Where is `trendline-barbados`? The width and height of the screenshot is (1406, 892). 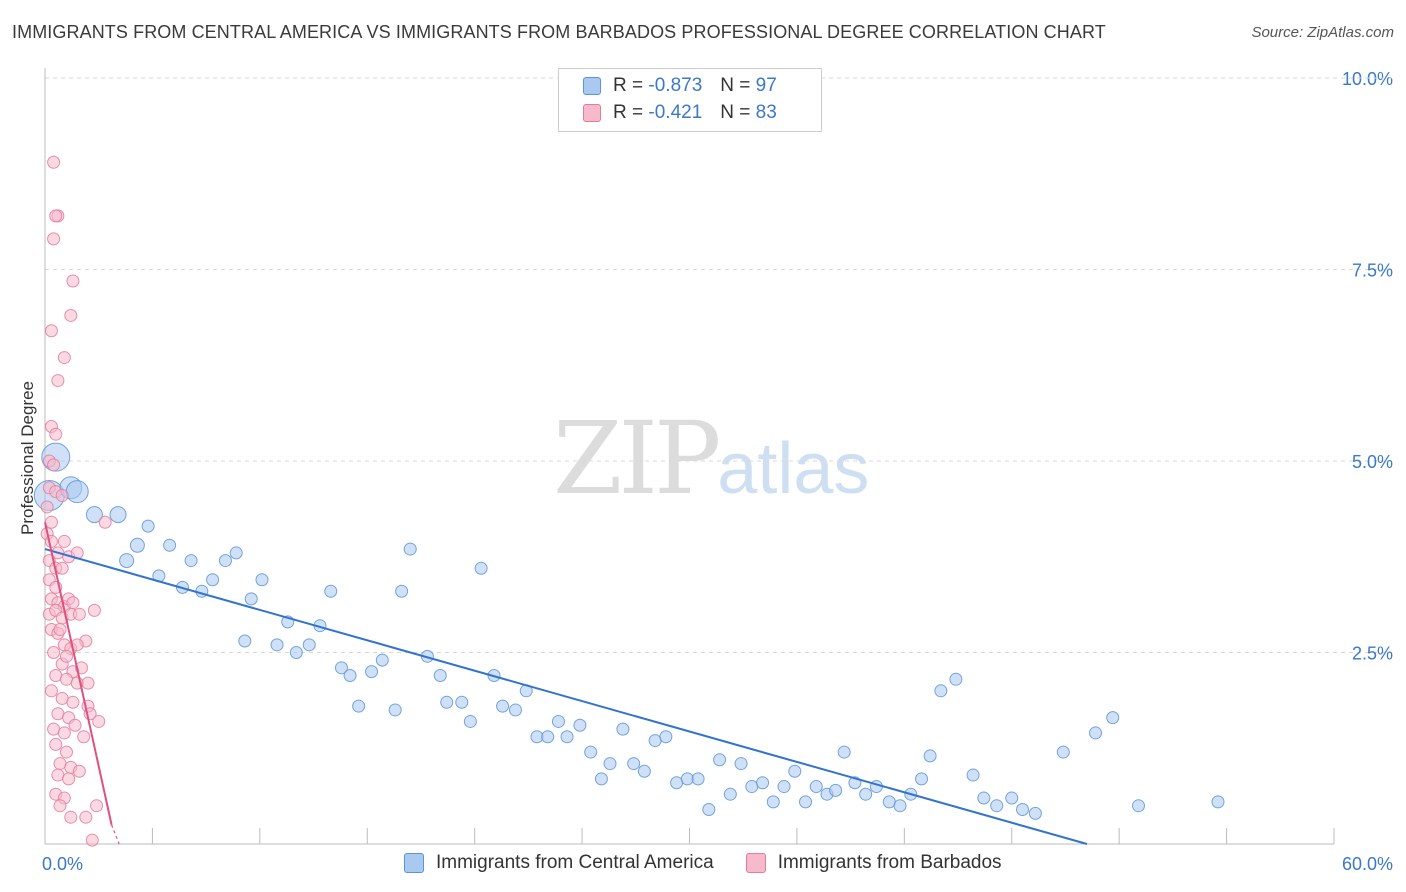
trendline-barbados is located at coordinates (78, 674).